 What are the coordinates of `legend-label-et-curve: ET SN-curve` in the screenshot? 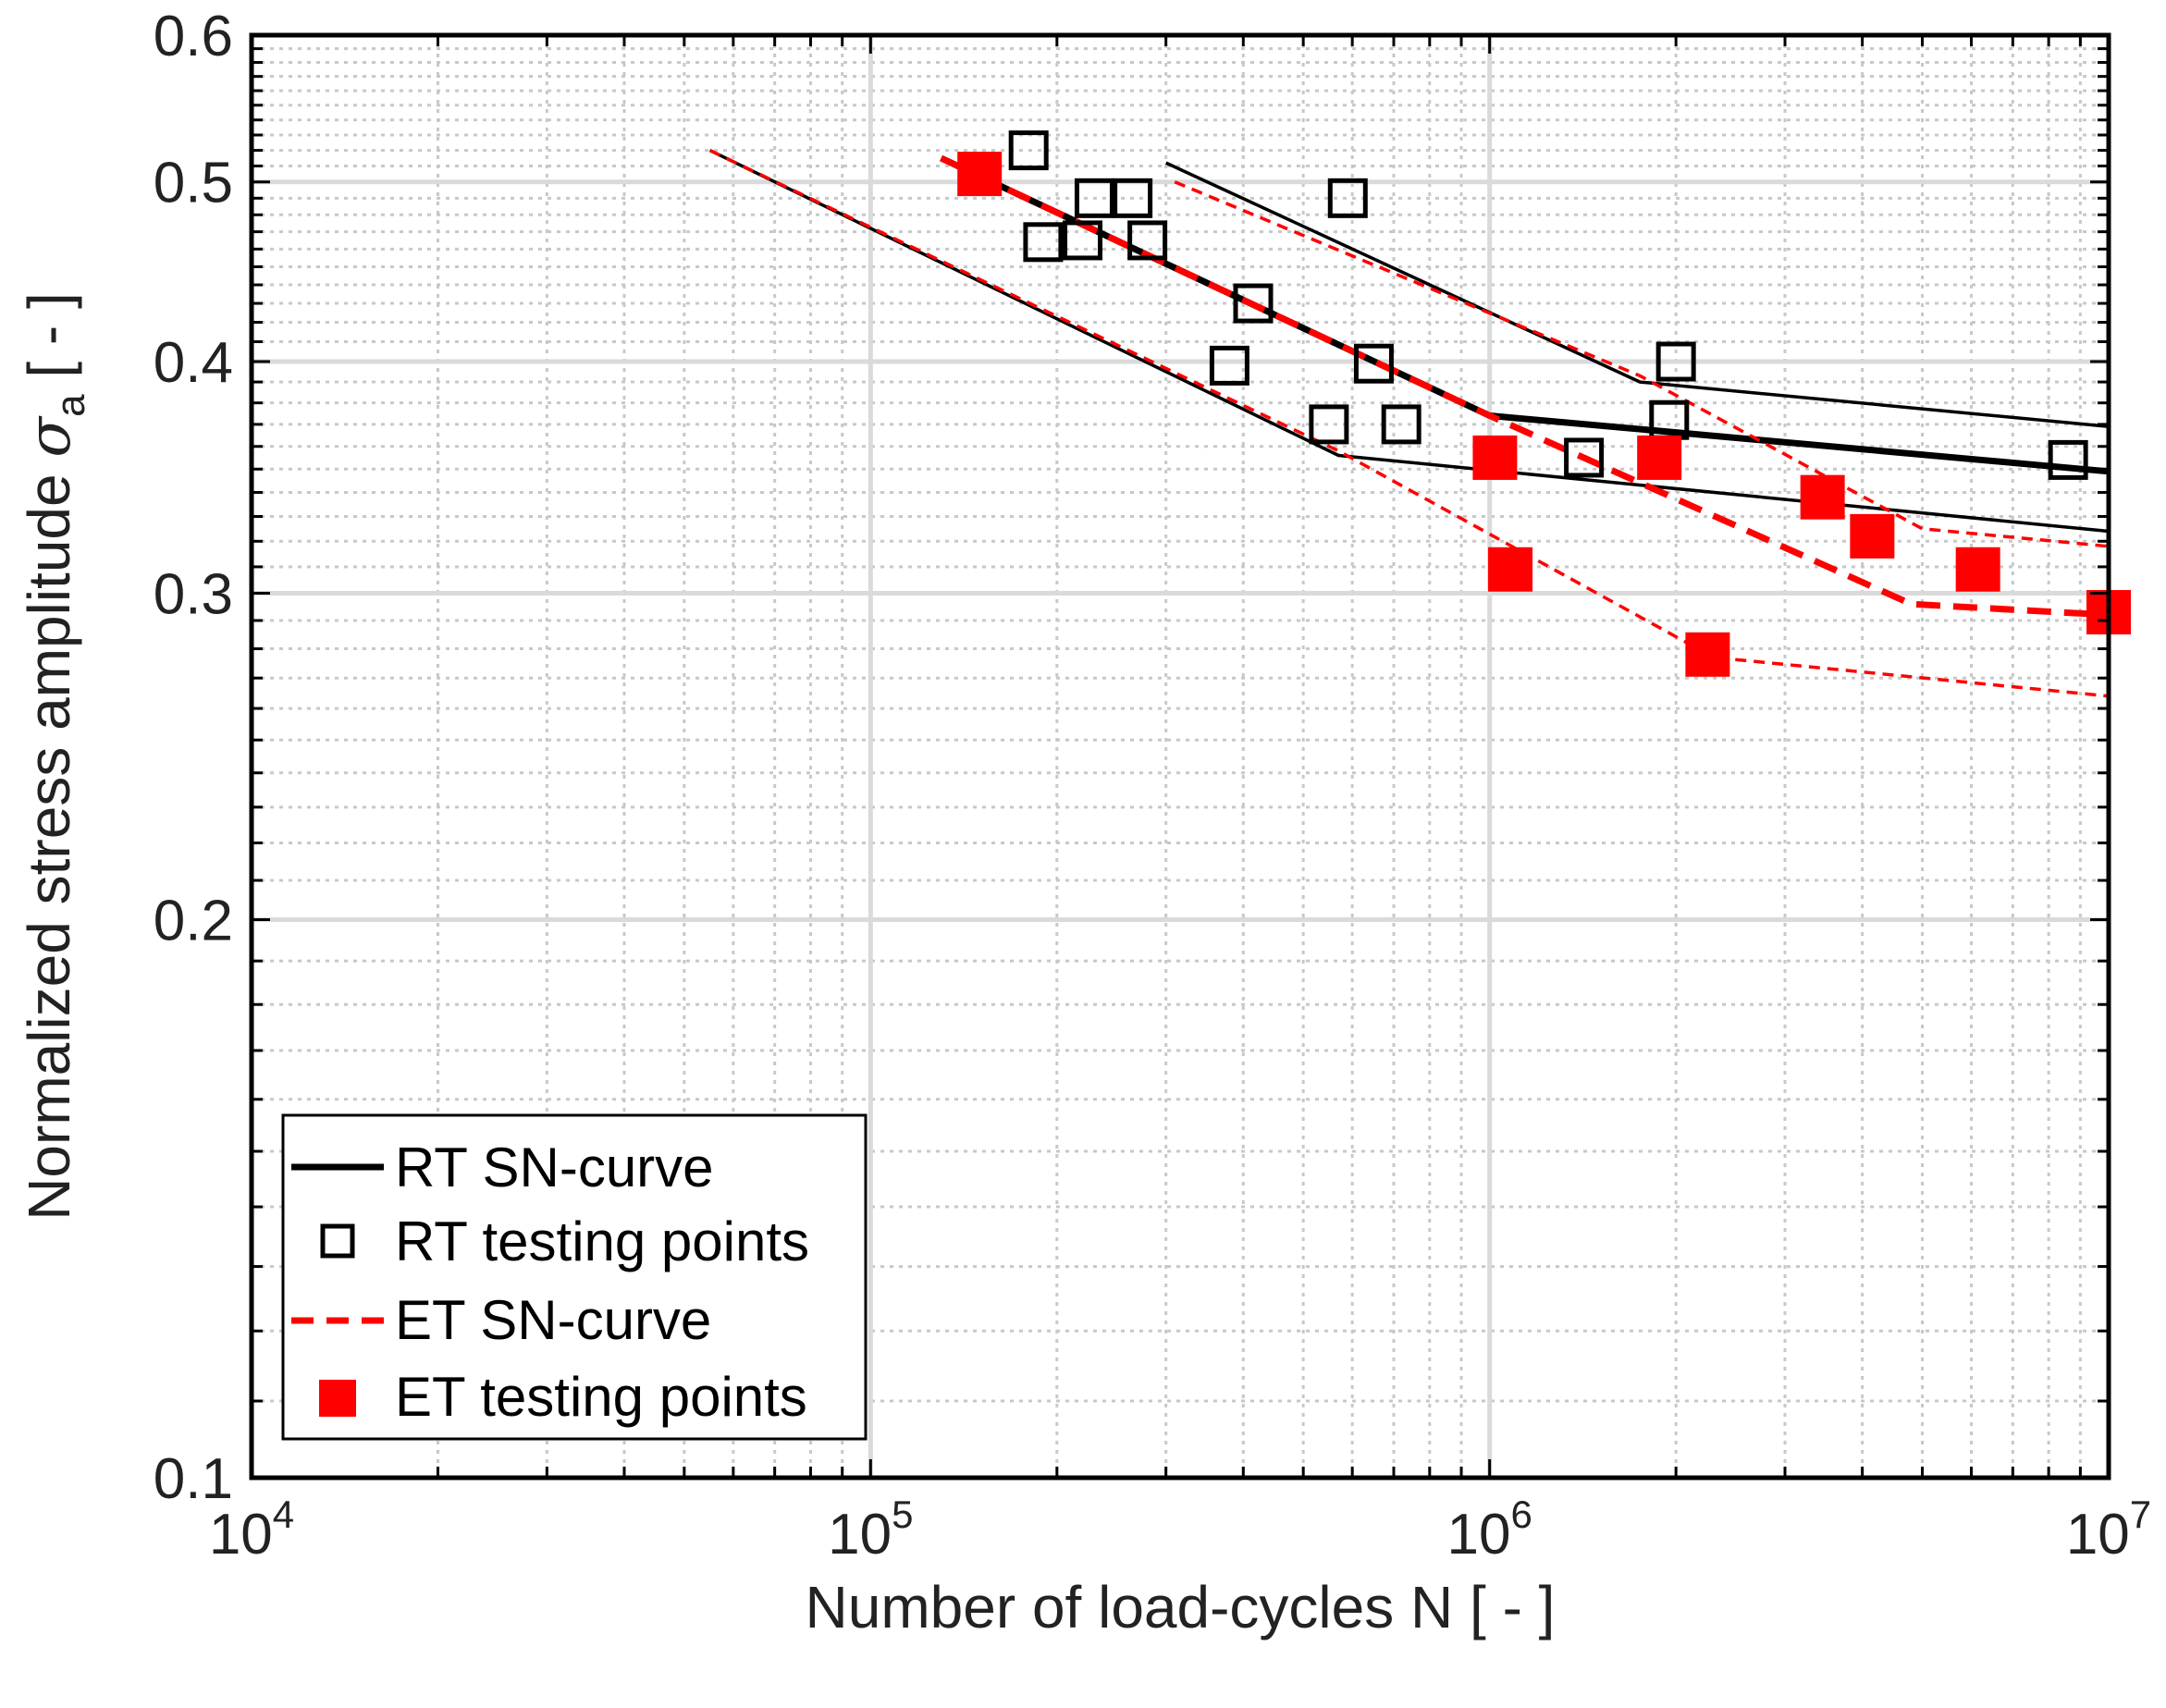 It's located at (553, 1320).